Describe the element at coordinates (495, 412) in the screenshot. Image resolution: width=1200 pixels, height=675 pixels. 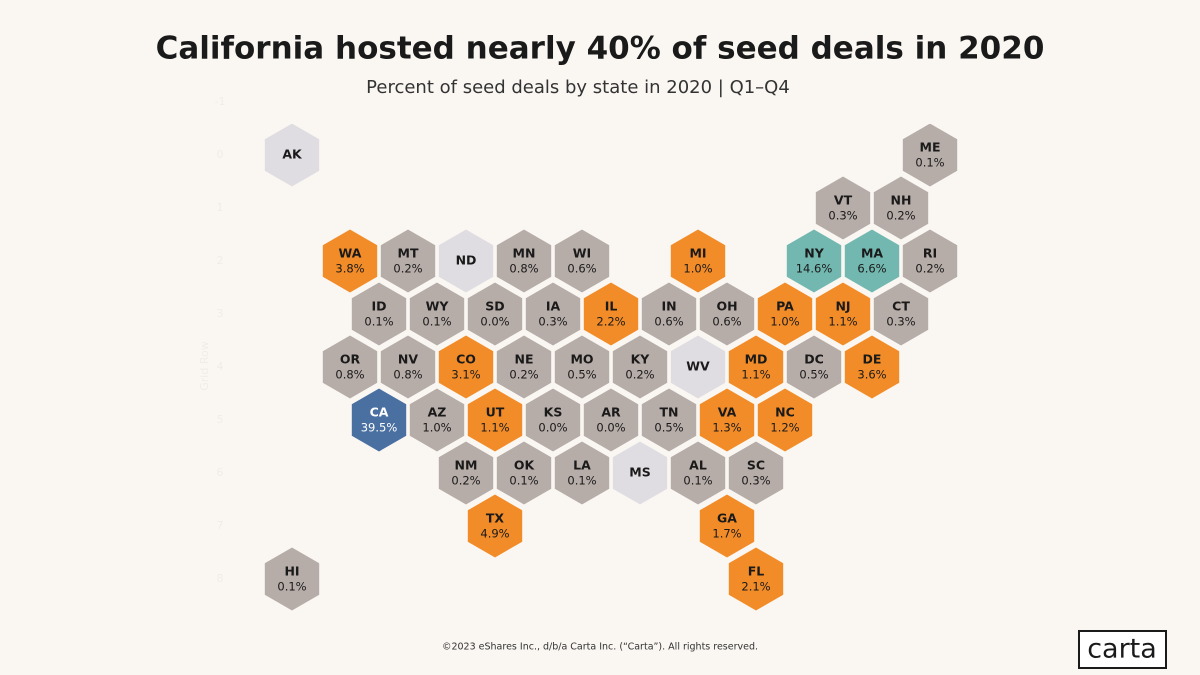
I see `state-label: UT` at that location.